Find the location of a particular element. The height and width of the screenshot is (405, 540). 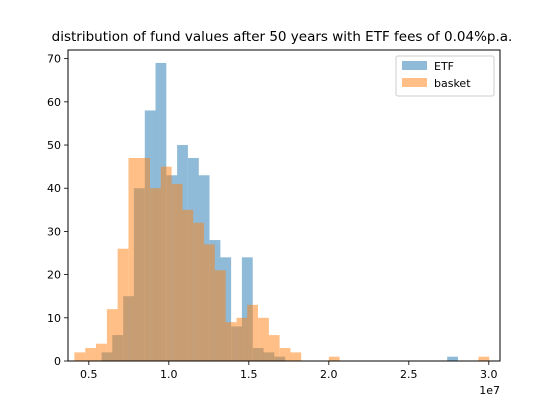

legend-swatch-basket is located at coordinates (414, 82).